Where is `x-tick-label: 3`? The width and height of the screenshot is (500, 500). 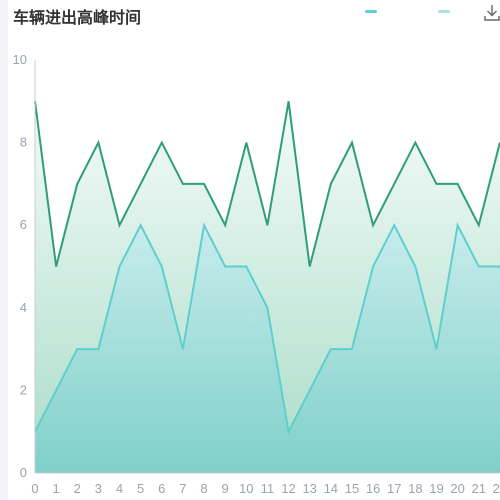
x-tick-label: 3 is located at coordinates (98, 488).